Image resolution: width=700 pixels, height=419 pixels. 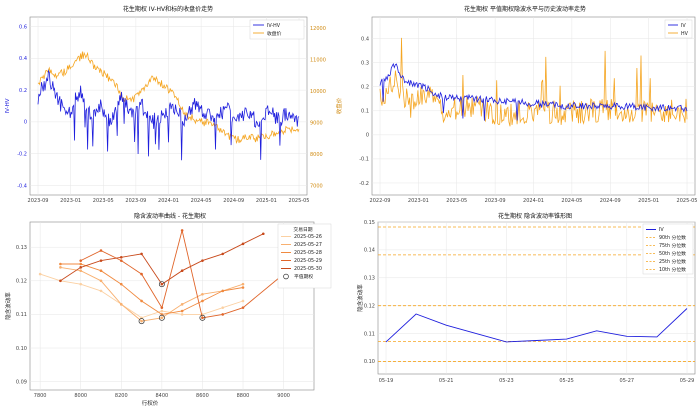 What do you see at coordinates (283, 396) in the screenshot?
I see `chart3-xtick-label: 9000` at bounding box center [283, 396].